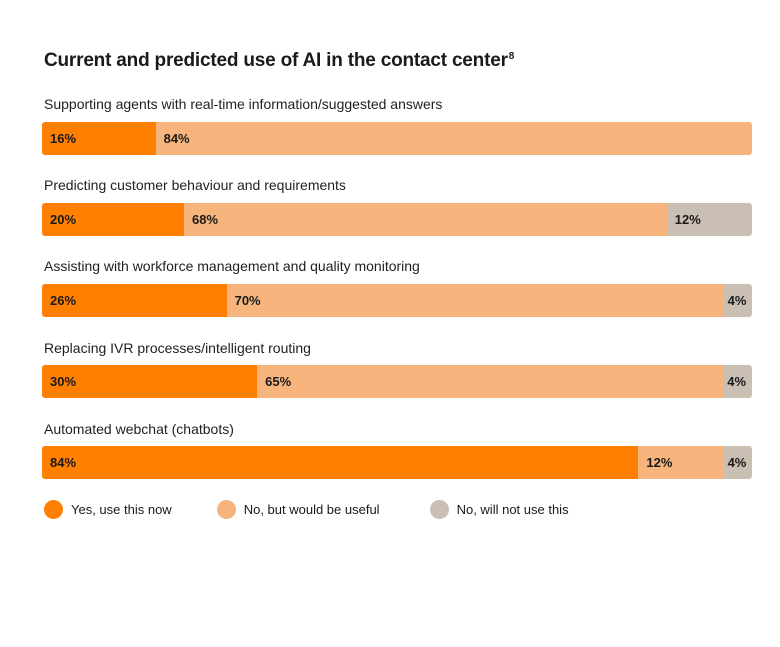 The width and height of the screenshot is (780, 647). What do you see at coordinates (63, 381) in the screenshot?
I see `data-label: 30%` at bounding box center [63, 381].